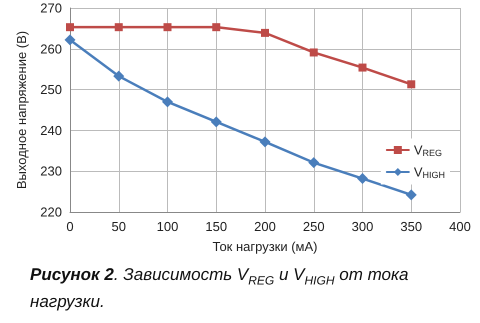  Describe the element at coordinates (21, 110) in the screenshot. I see `y-axis-title: Выходное напряжение (В)` at that location.